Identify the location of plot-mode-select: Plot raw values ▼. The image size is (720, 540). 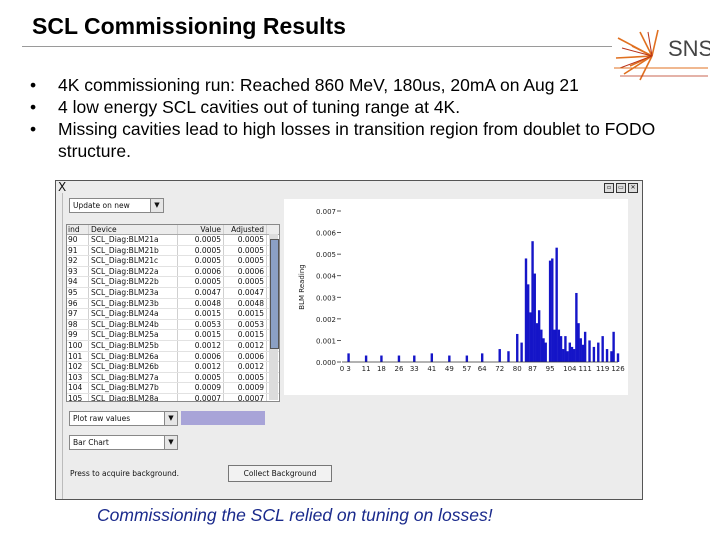
(123, 418).